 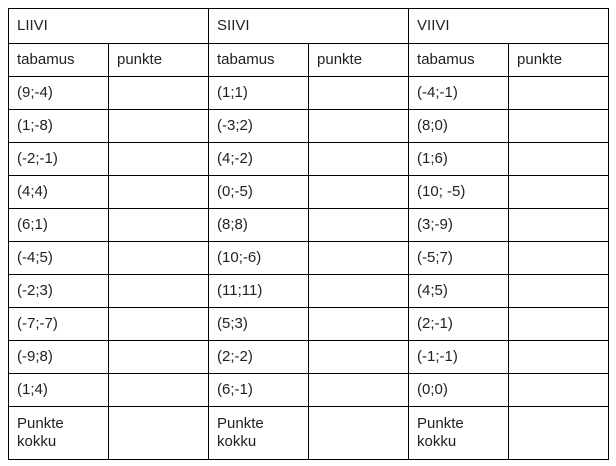 I want to click on round-title-liivi: LIIVI, so click(x=108, y=26).